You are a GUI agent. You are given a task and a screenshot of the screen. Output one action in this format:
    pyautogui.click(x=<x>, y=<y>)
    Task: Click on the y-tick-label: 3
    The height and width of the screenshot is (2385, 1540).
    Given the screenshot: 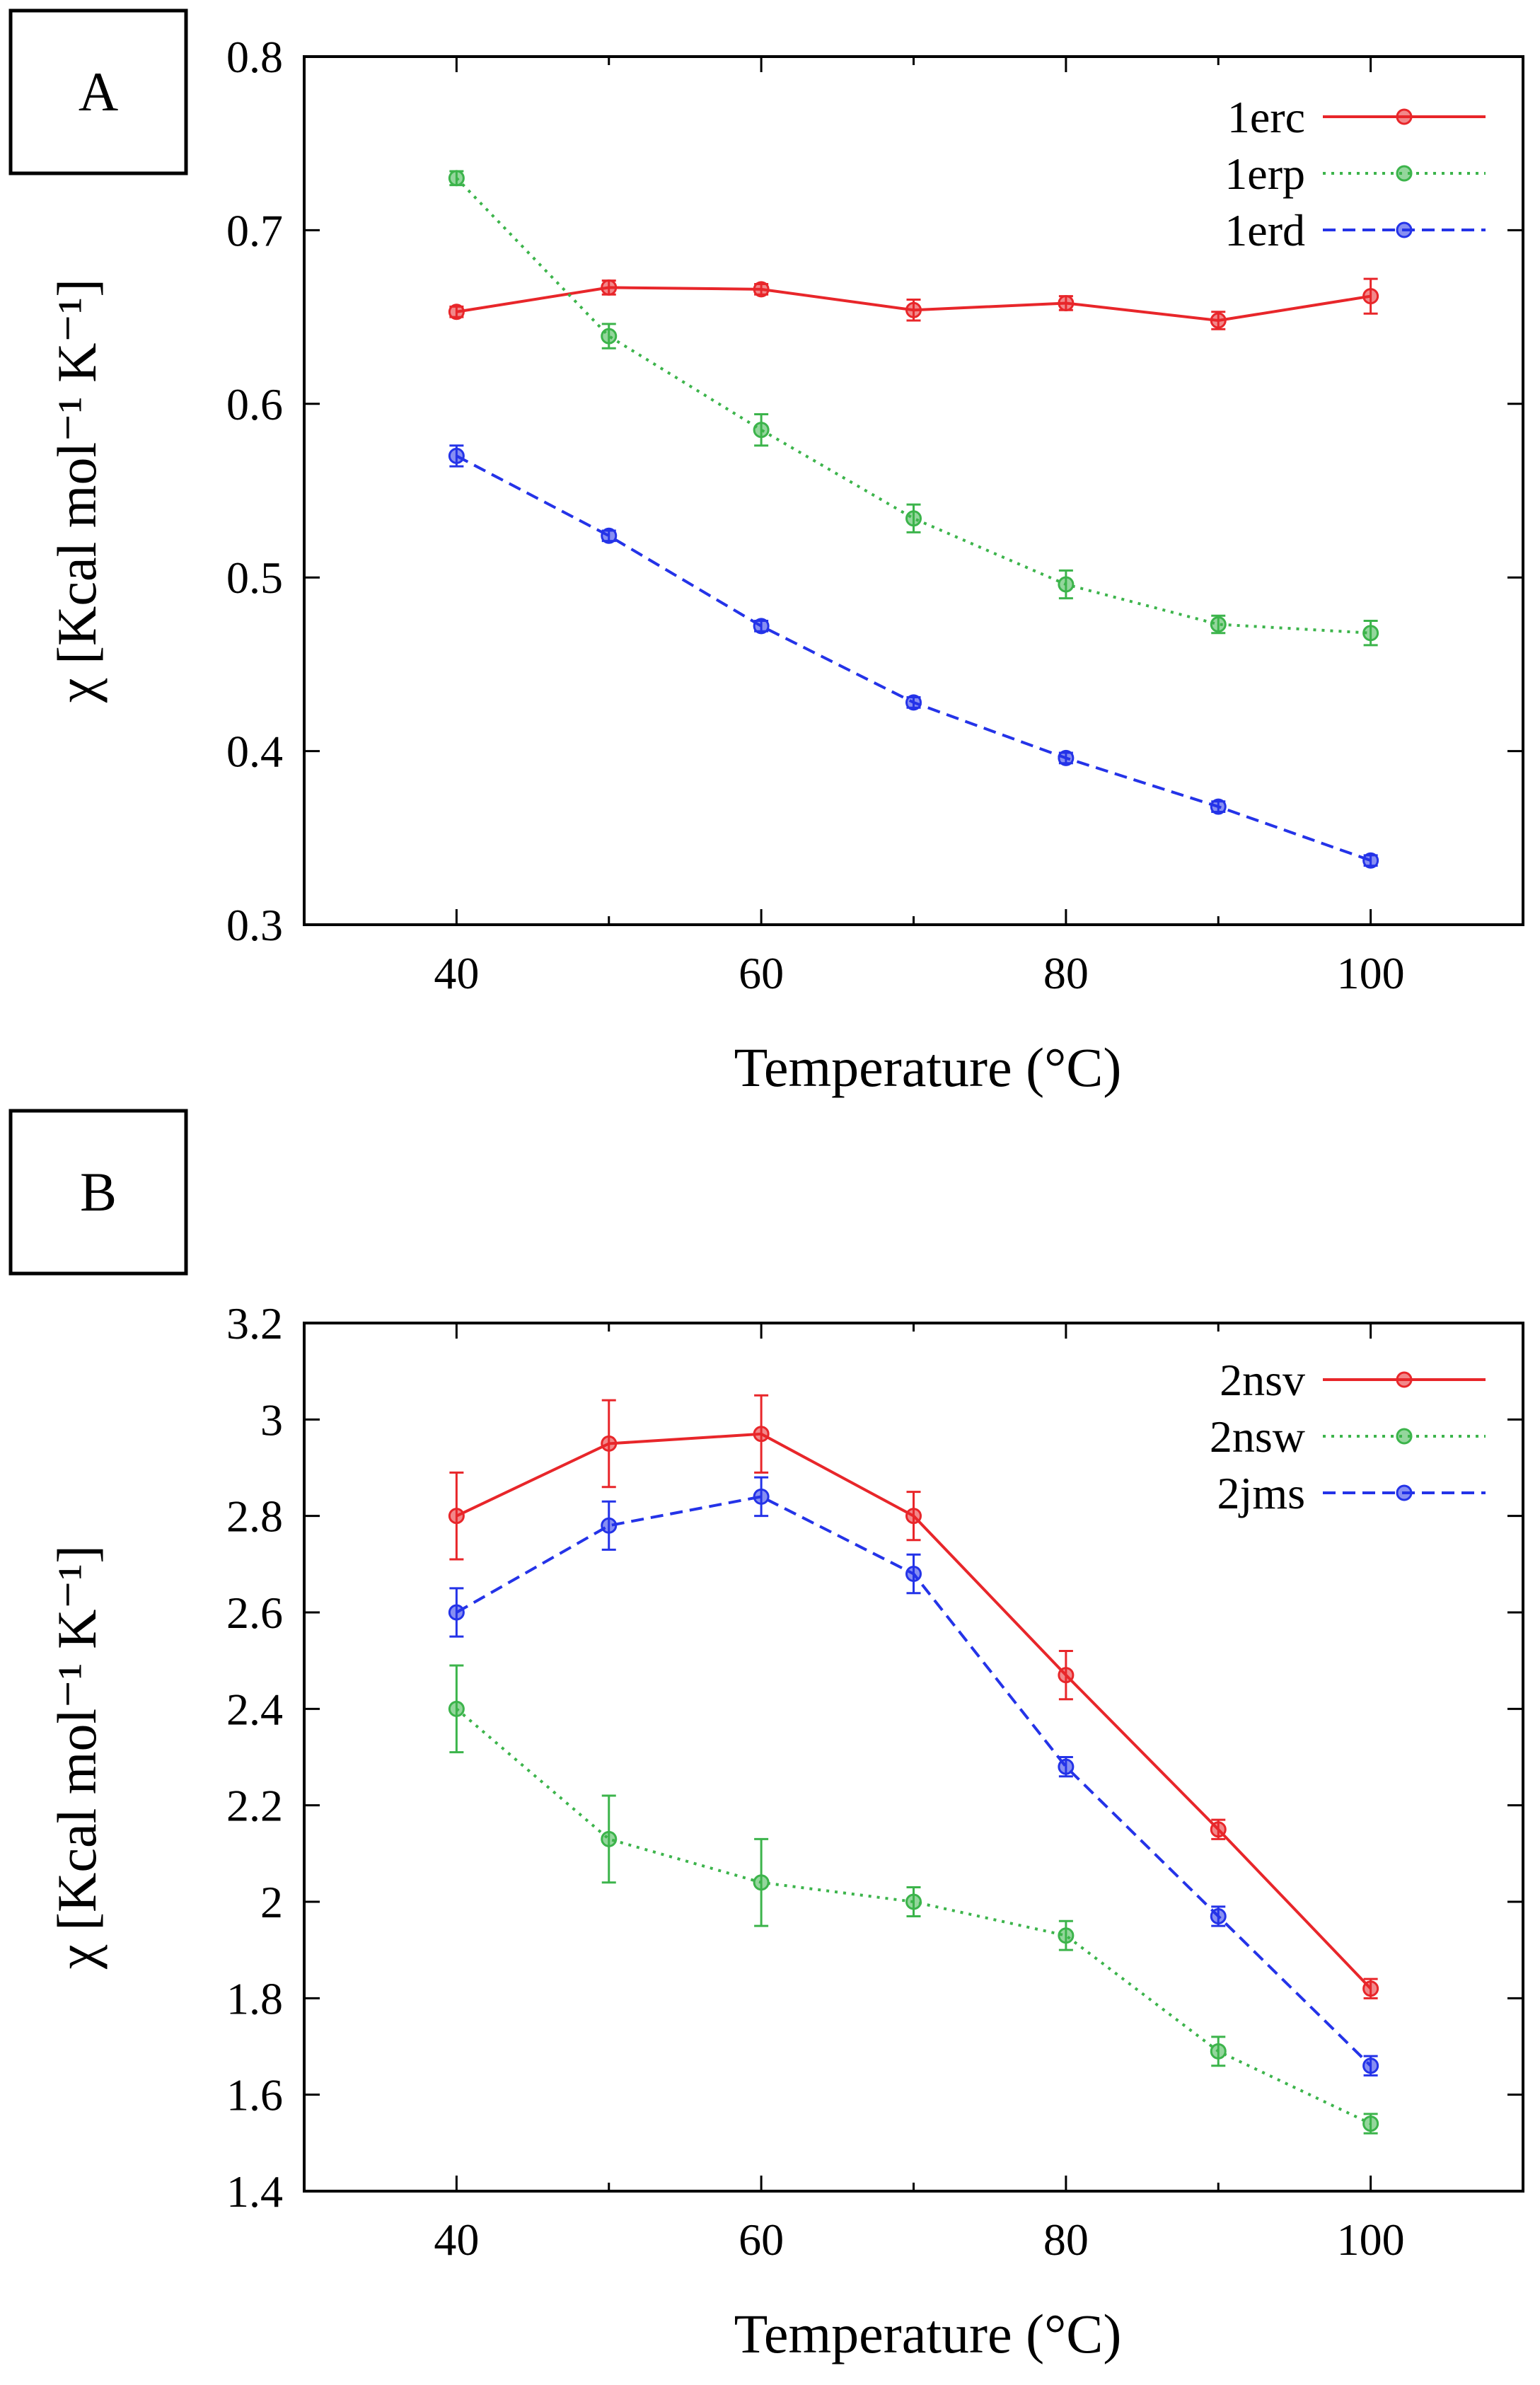 What is the action you would take?
    pyautogui.click(x=271, y=1419)
    